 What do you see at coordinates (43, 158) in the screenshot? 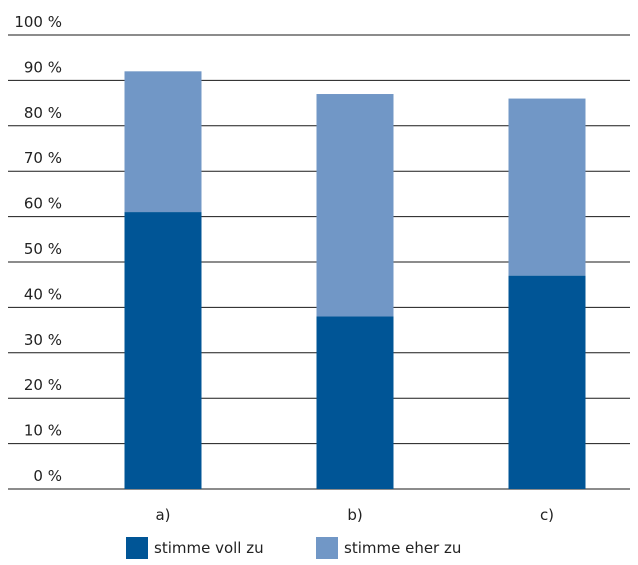
I see `y-tick-label: 70 %` at bounding box center [43, 158].